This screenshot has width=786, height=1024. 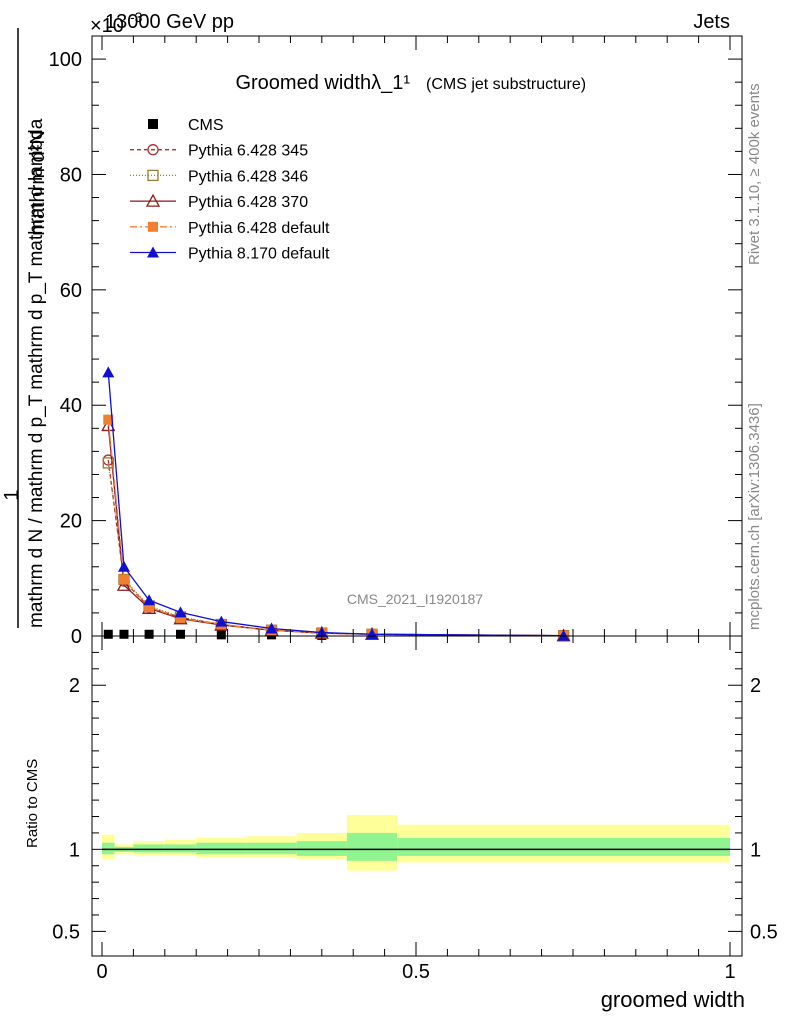 I want to click on x-tick-label: 0, so click(x=101, y=972).